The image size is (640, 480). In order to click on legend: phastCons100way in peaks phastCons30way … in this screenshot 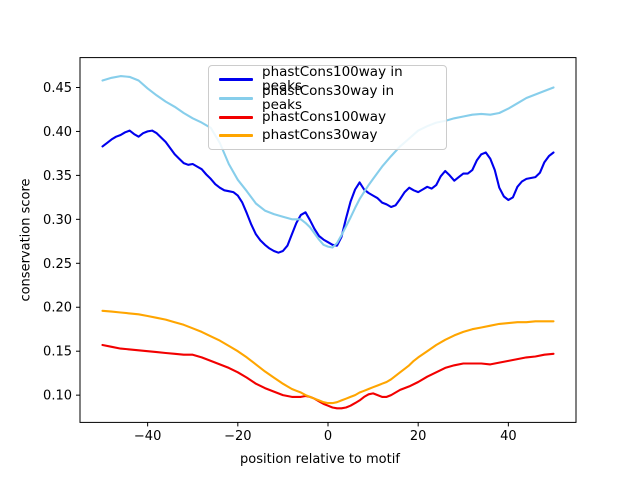, I will do `click(327, 107)`.